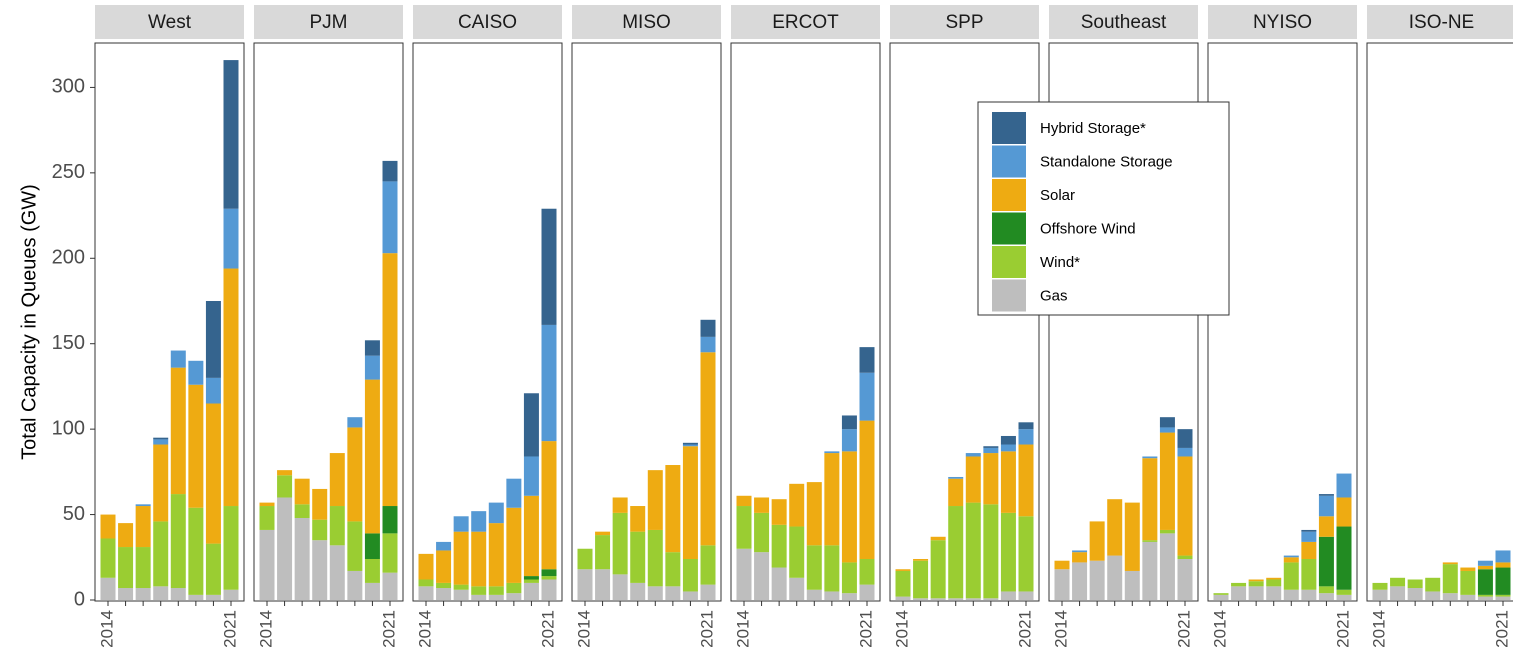 Image resolution: width=1513 pixels, height=655 pixels. What do you see at coordinates (68, 172) in the screenshot?
I see `y-tick-label: 250` at bounding box center [68, 172].